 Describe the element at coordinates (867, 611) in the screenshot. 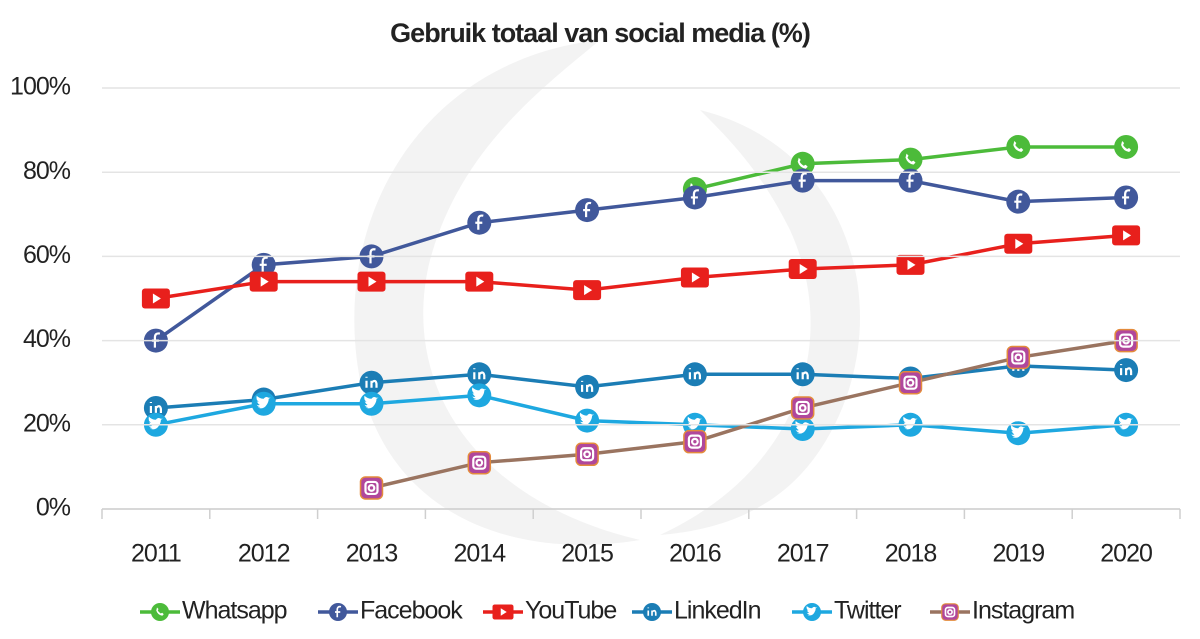

I see `legend-label: Twitter` at that location.